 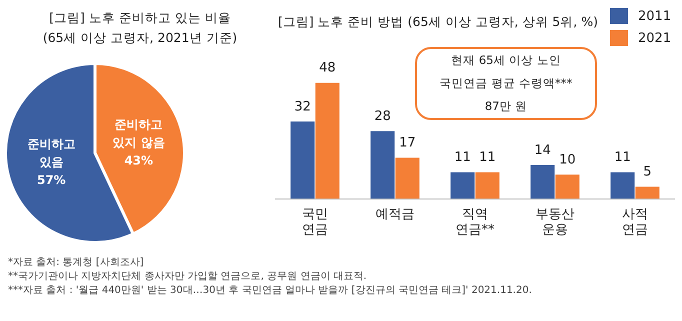 I want to click on data-label: 32, so click(x=302, y=106).